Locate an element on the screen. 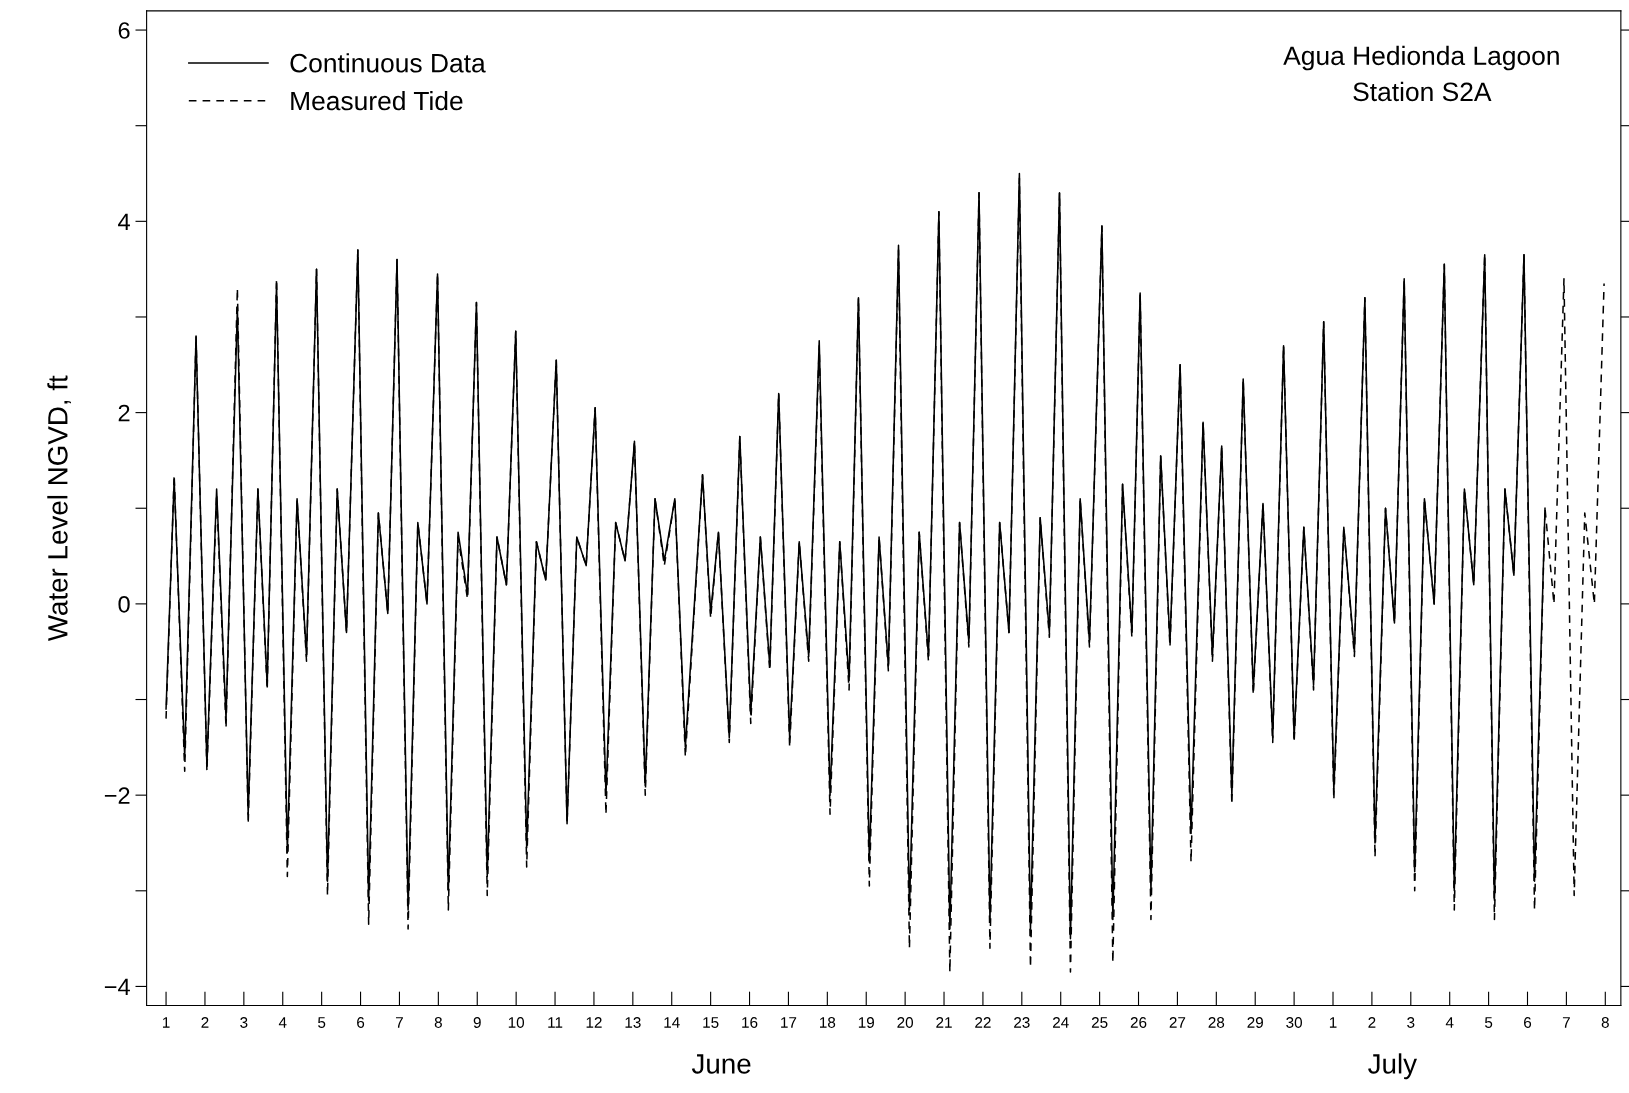 This screenshot has width=1629, height=1093. x-tick-label: 22 is located at coordinates (983, 1022).